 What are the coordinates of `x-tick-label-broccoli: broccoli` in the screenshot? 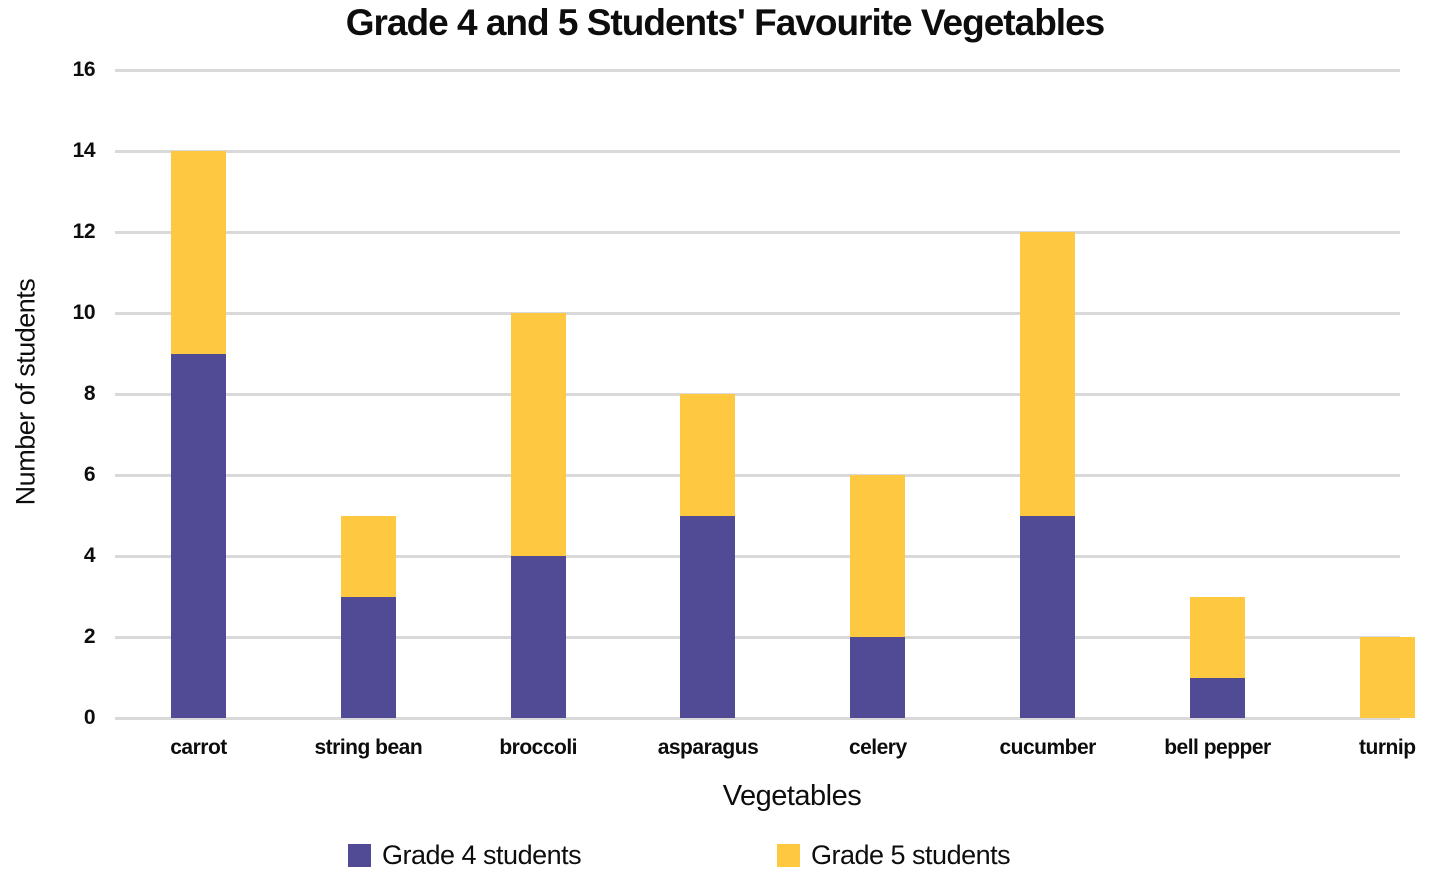 It's located at (538, 747).